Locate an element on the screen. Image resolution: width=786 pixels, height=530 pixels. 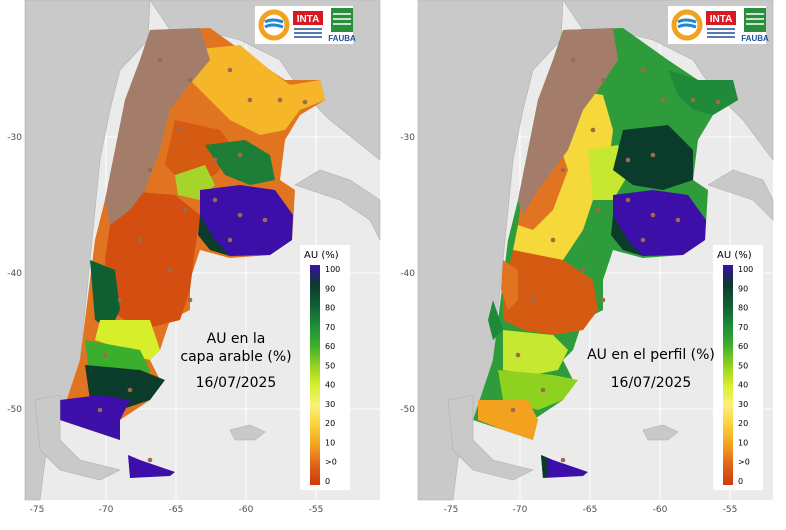
map-annotation: AU en la capa arable (%) 16/07/2025 is located at coordinates (235, 361).